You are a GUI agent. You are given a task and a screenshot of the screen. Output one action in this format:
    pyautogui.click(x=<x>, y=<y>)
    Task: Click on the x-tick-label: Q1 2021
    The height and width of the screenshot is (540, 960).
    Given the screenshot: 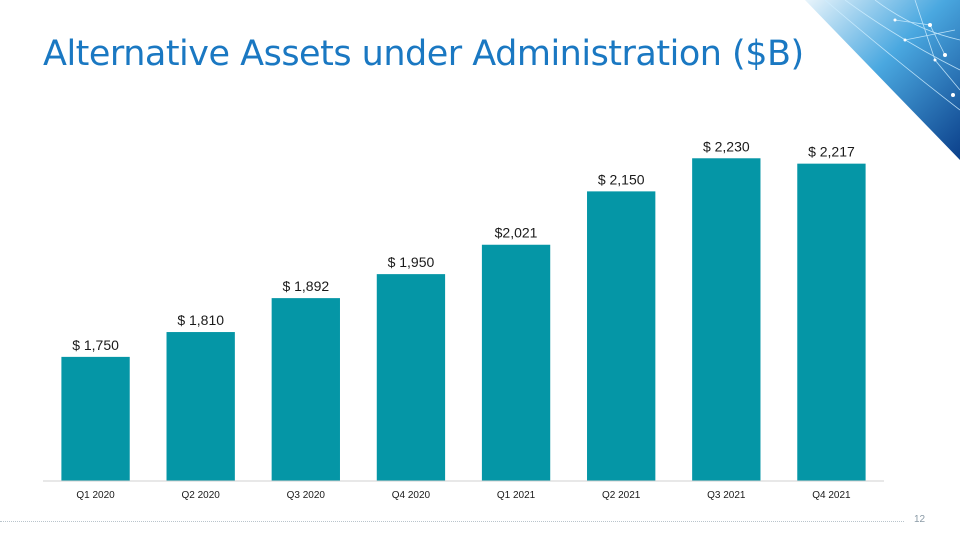 What is the action you would take?
    pyautogui.click(x=516, y=495)
    